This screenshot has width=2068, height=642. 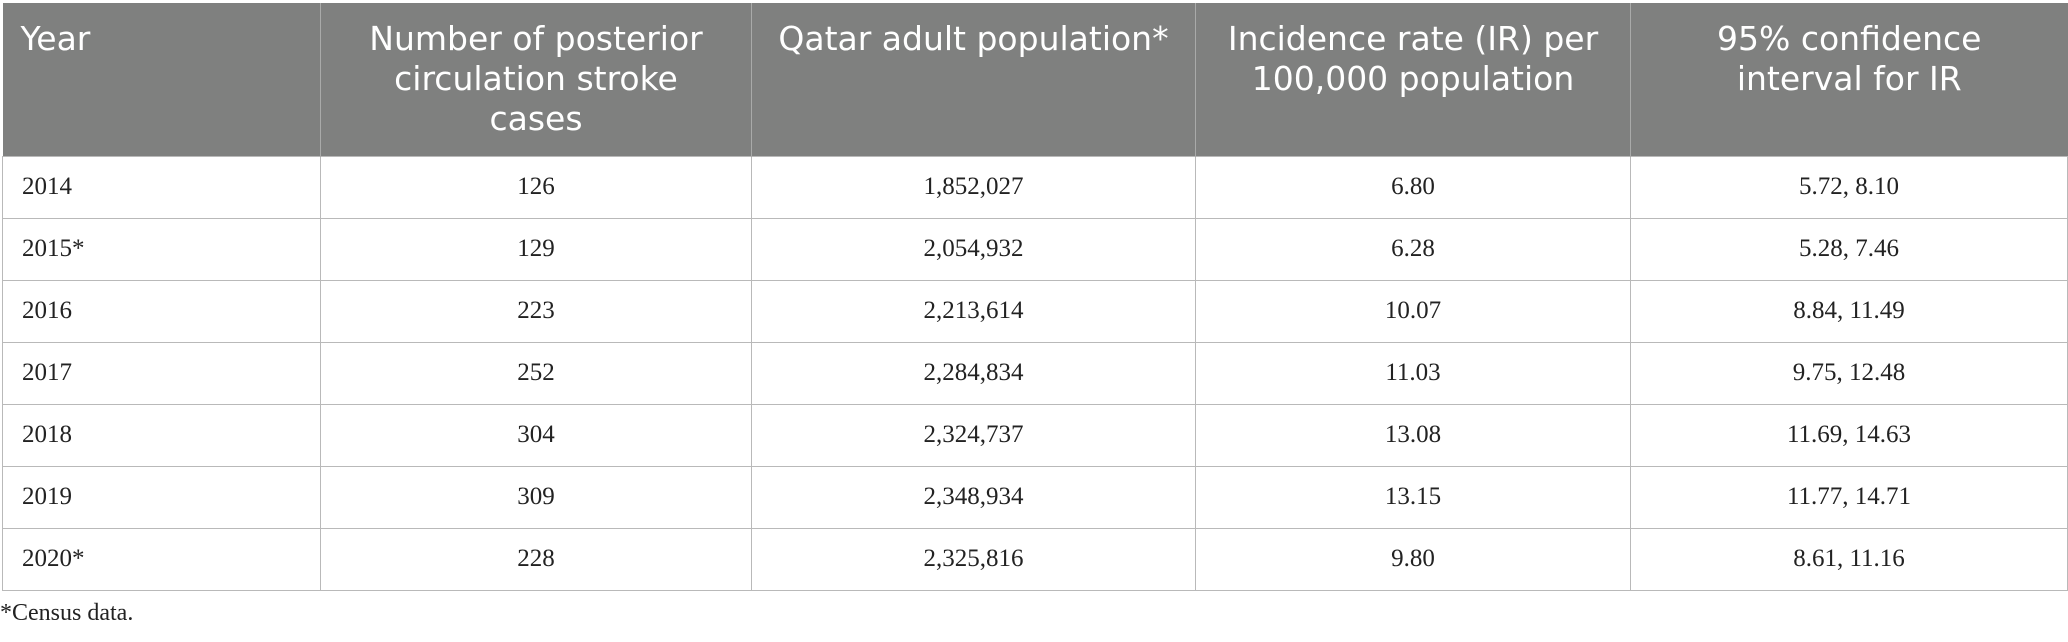 I want to click on header-year: Year, so click(x=161, y=79).